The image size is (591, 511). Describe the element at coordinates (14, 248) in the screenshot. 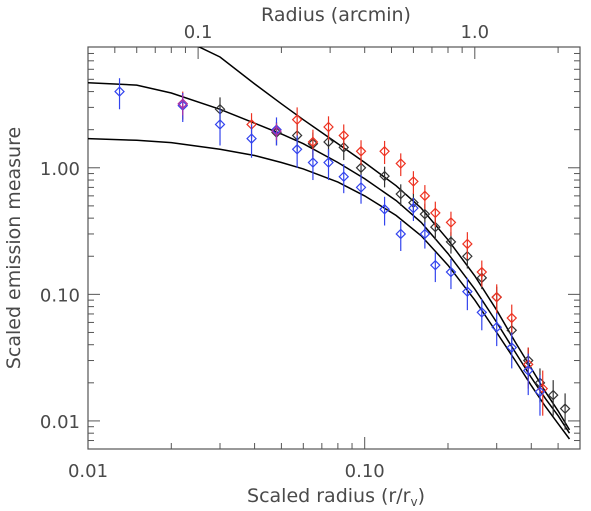

I see `y-axis-label: Scaled emission measure` at that location.